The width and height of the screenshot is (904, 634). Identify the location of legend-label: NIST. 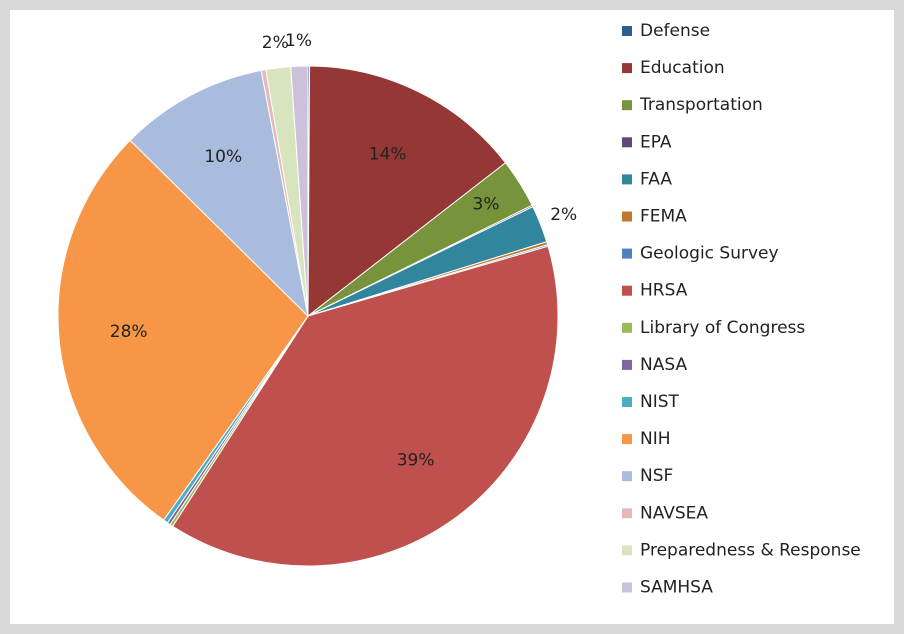
(660, 402).